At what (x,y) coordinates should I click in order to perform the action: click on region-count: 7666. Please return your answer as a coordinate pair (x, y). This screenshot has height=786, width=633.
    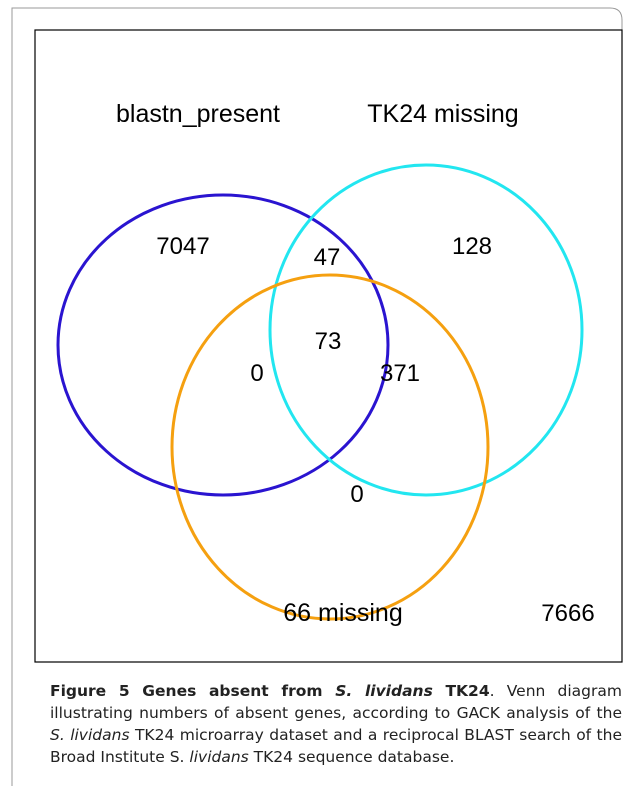
    Looking at the image, I should click on (567, 613).